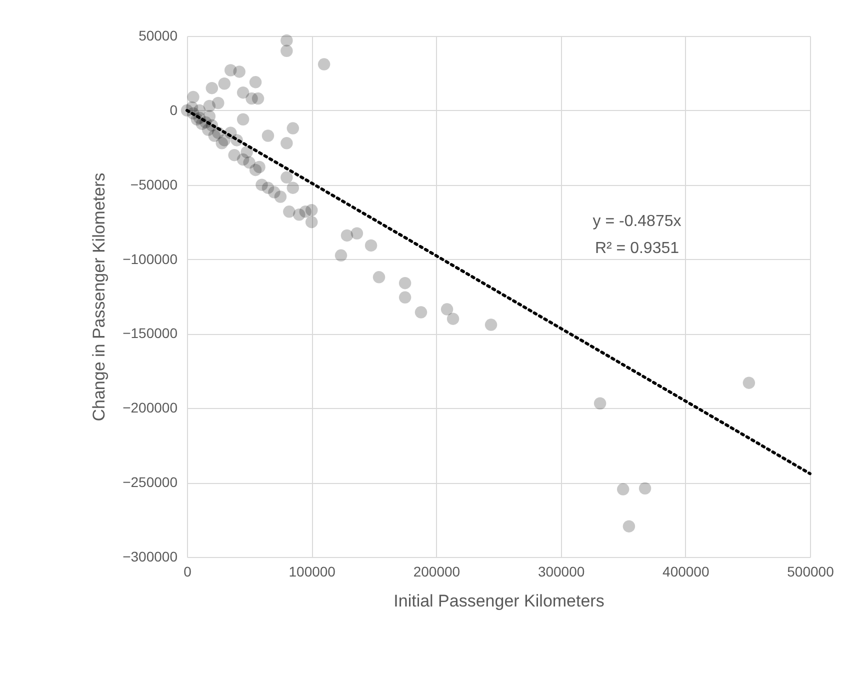  What do you see at coordinates (810, 572) in the screenshot?
I see `x-tick-label: 500000` at bounding box center [810, 572].